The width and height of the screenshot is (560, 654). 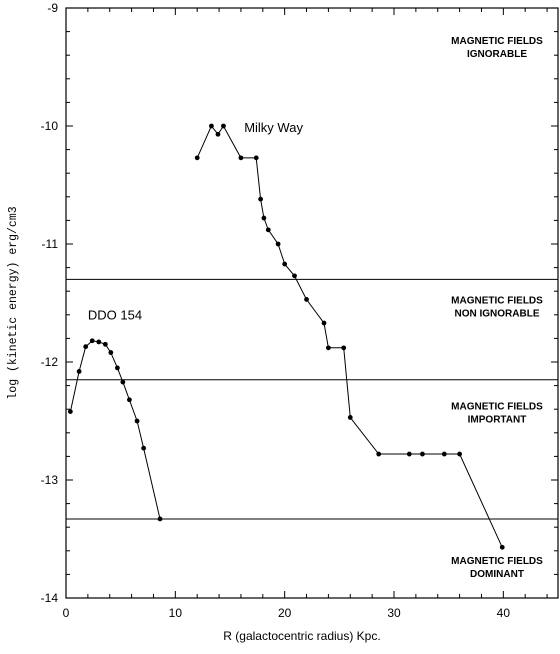 What do you see at coordinates (196, 221) in the screenshot?
I see `series-labels: Milky Way DDO 154` at bounding box center [196, 221].